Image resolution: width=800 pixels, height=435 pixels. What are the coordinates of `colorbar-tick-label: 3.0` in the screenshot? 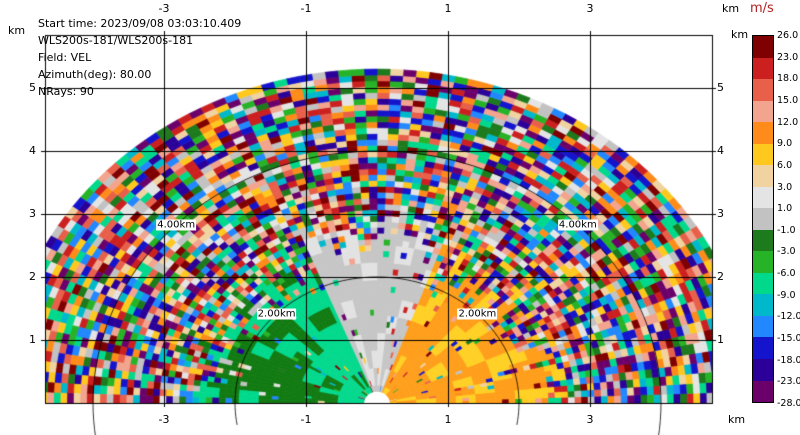 It's located at (785, 187).